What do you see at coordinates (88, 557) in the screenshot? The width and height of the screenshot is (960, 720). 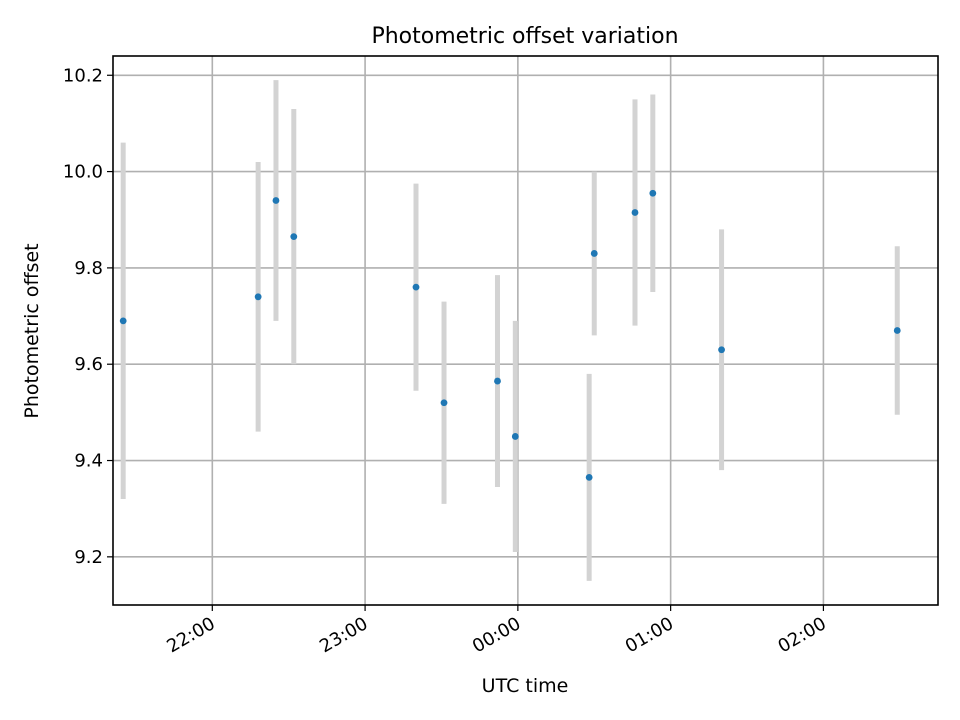 I see `y-tick-label: 9.2` at bounding box center [88, 557].